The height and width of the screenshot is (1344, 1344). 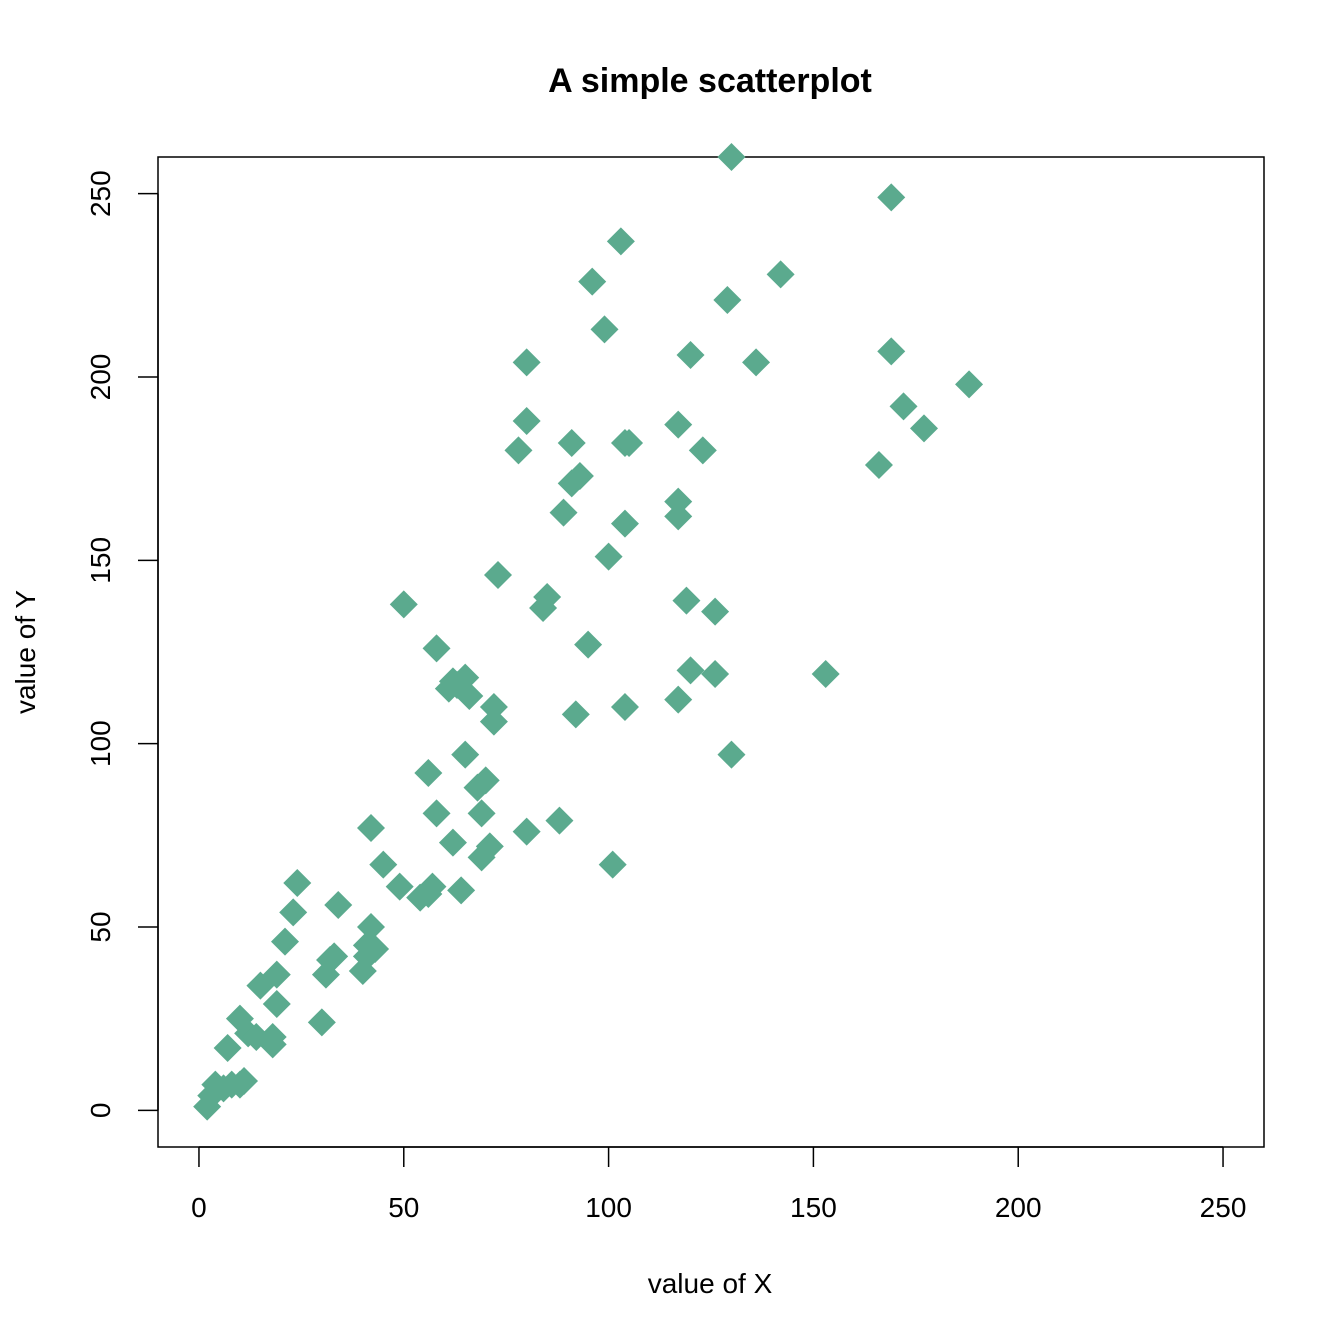 I want to click on y-tick-label: 150, so click(x=100, y=560).